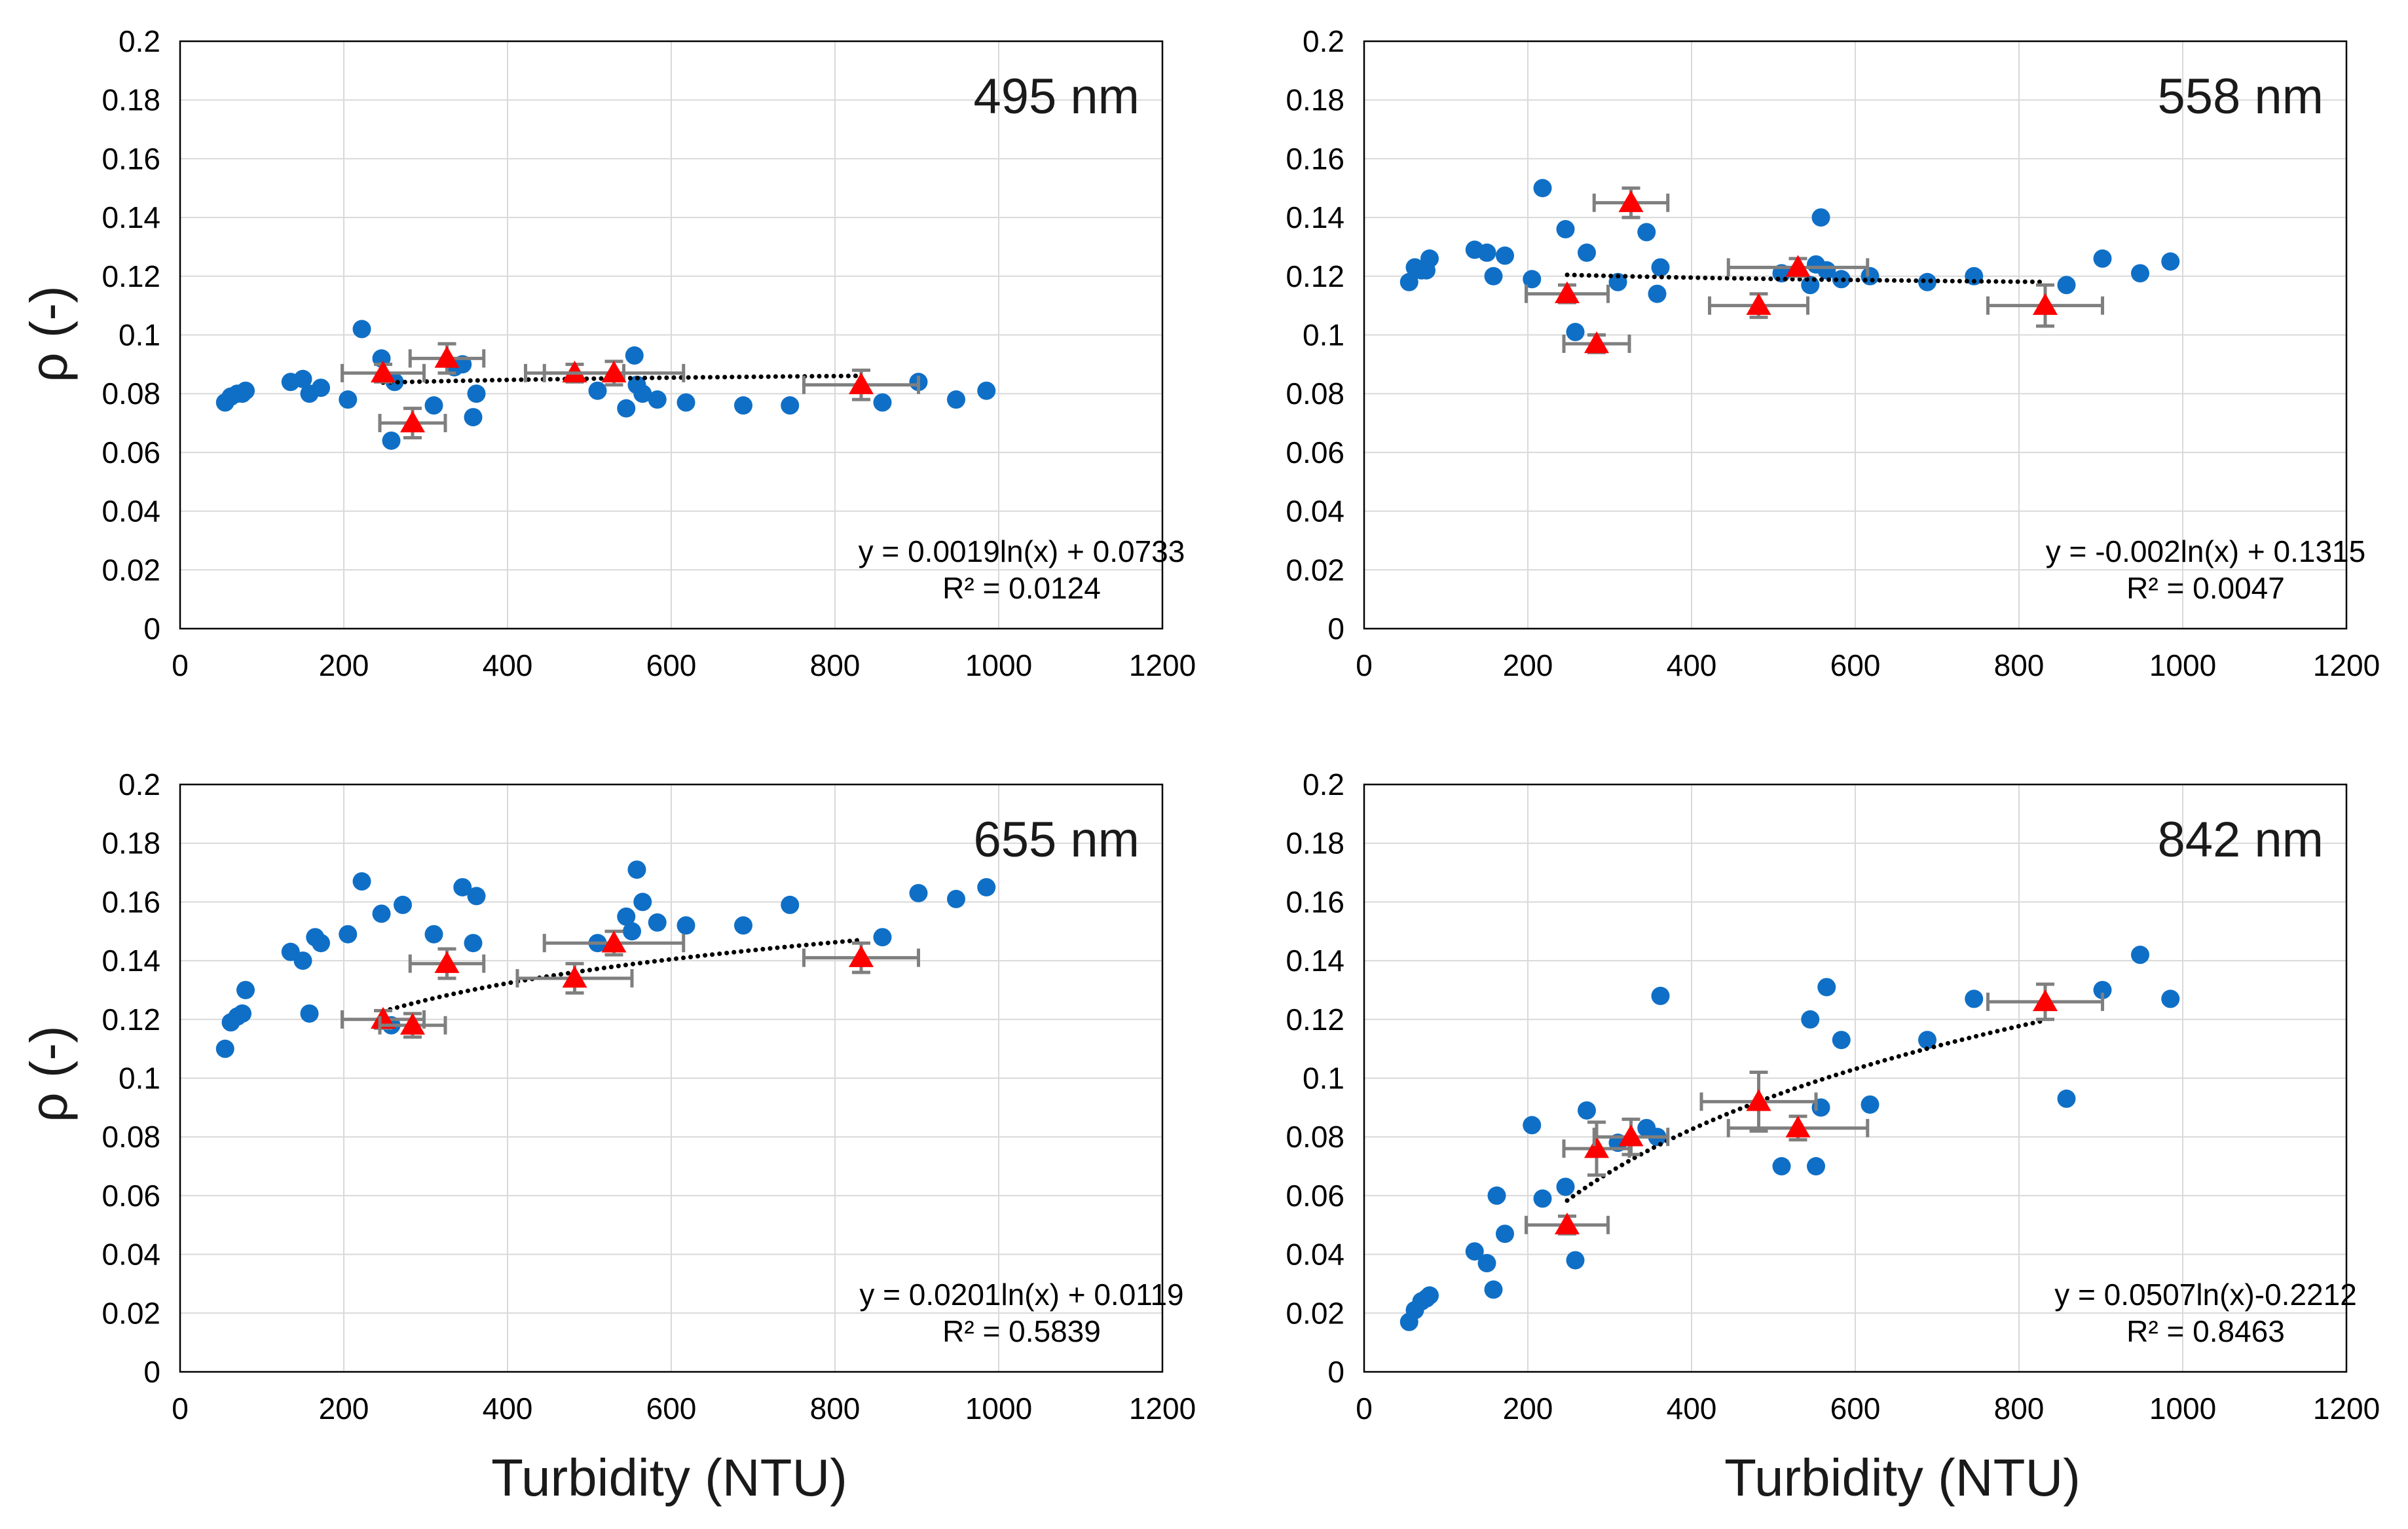  What do you see at coordinates (1855, 665) in the screenshot?
I see `x-tick-label: 600` at bounding box center [1855, 665].